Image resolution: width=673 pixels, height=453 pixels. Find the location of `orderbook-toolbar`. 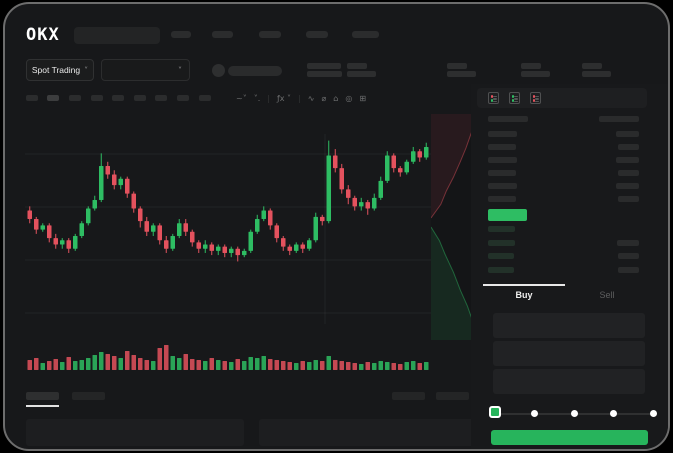

orderbook-toolbar is located at coordinates (562, 98).